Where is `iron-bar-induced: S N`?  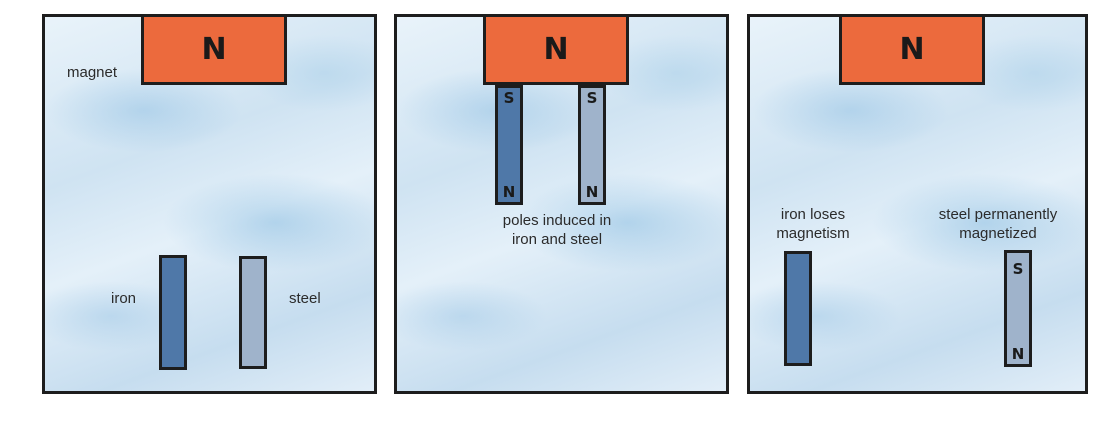
iron-bar-induced: S N is located at coordinates (509, 145).